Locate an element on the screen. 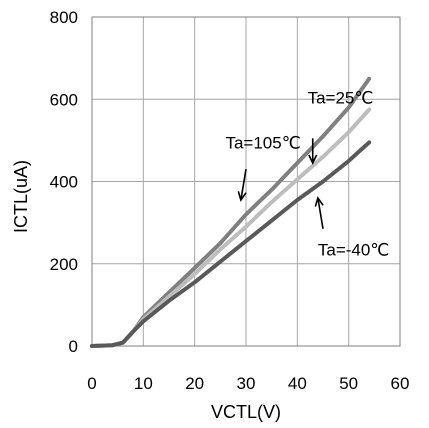 The width and height of the screenshot is (429, 428). y-tick-label: 400 is located at coordinates (64, 182).